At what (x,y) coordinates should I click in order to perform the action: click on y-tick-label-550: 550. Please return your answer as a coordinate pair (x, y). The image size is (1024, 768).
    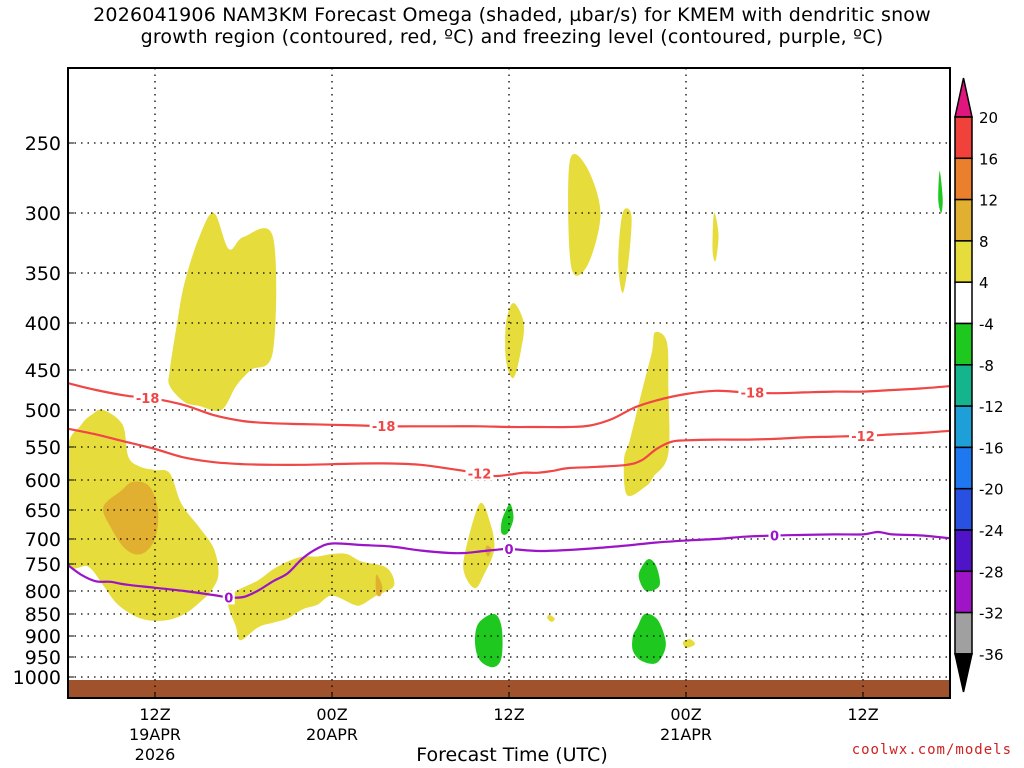
    Looking at the image, I should click on (43, 448).